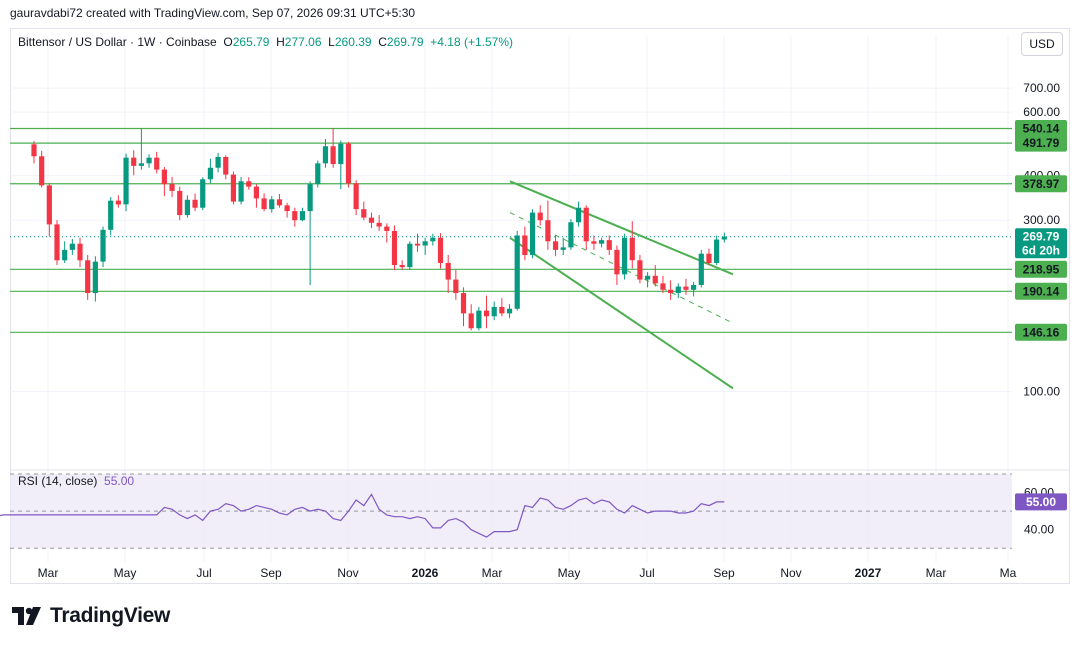  What do you see at coordinates (347, 573) in the screenshot?
I see `time-tick-label: Nov` at bounding box center [347, 573].